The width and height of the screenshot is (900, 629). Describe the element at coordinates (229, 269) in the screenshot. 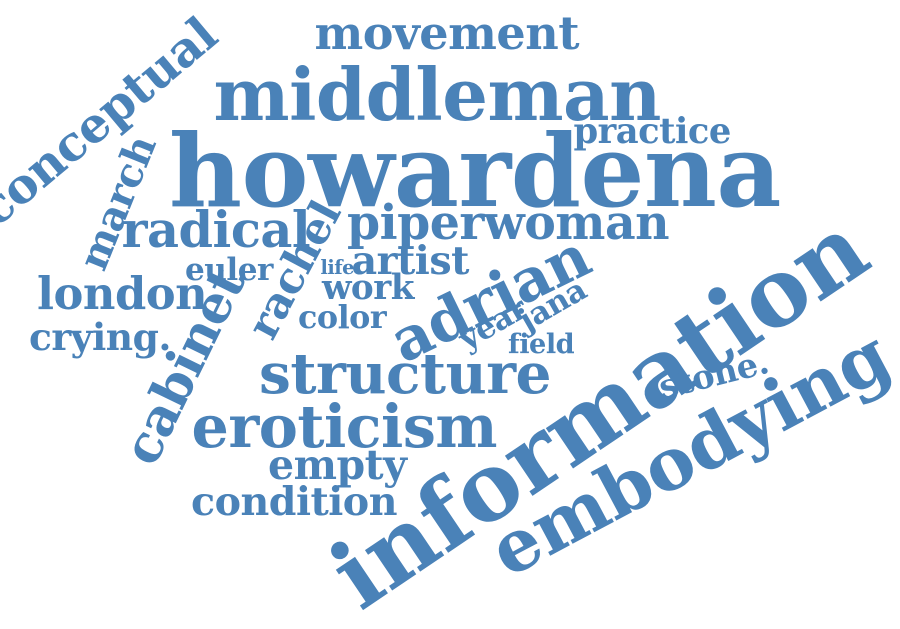

I see `word-euler: euler` at that location.